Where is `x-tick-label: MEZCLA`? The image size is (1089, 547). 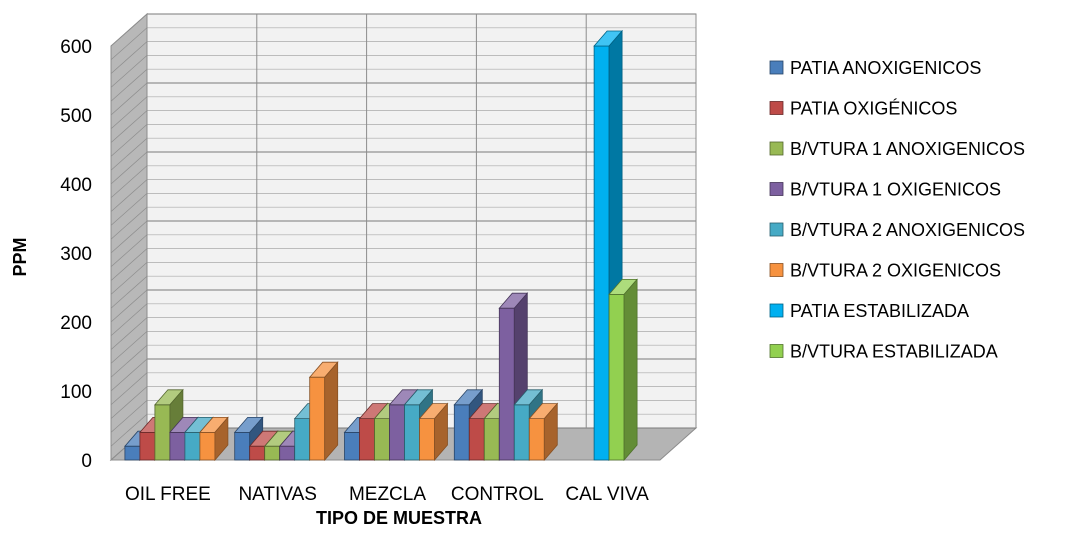 x-tick-label: MEZCLA is located at coordinates (387, 494).